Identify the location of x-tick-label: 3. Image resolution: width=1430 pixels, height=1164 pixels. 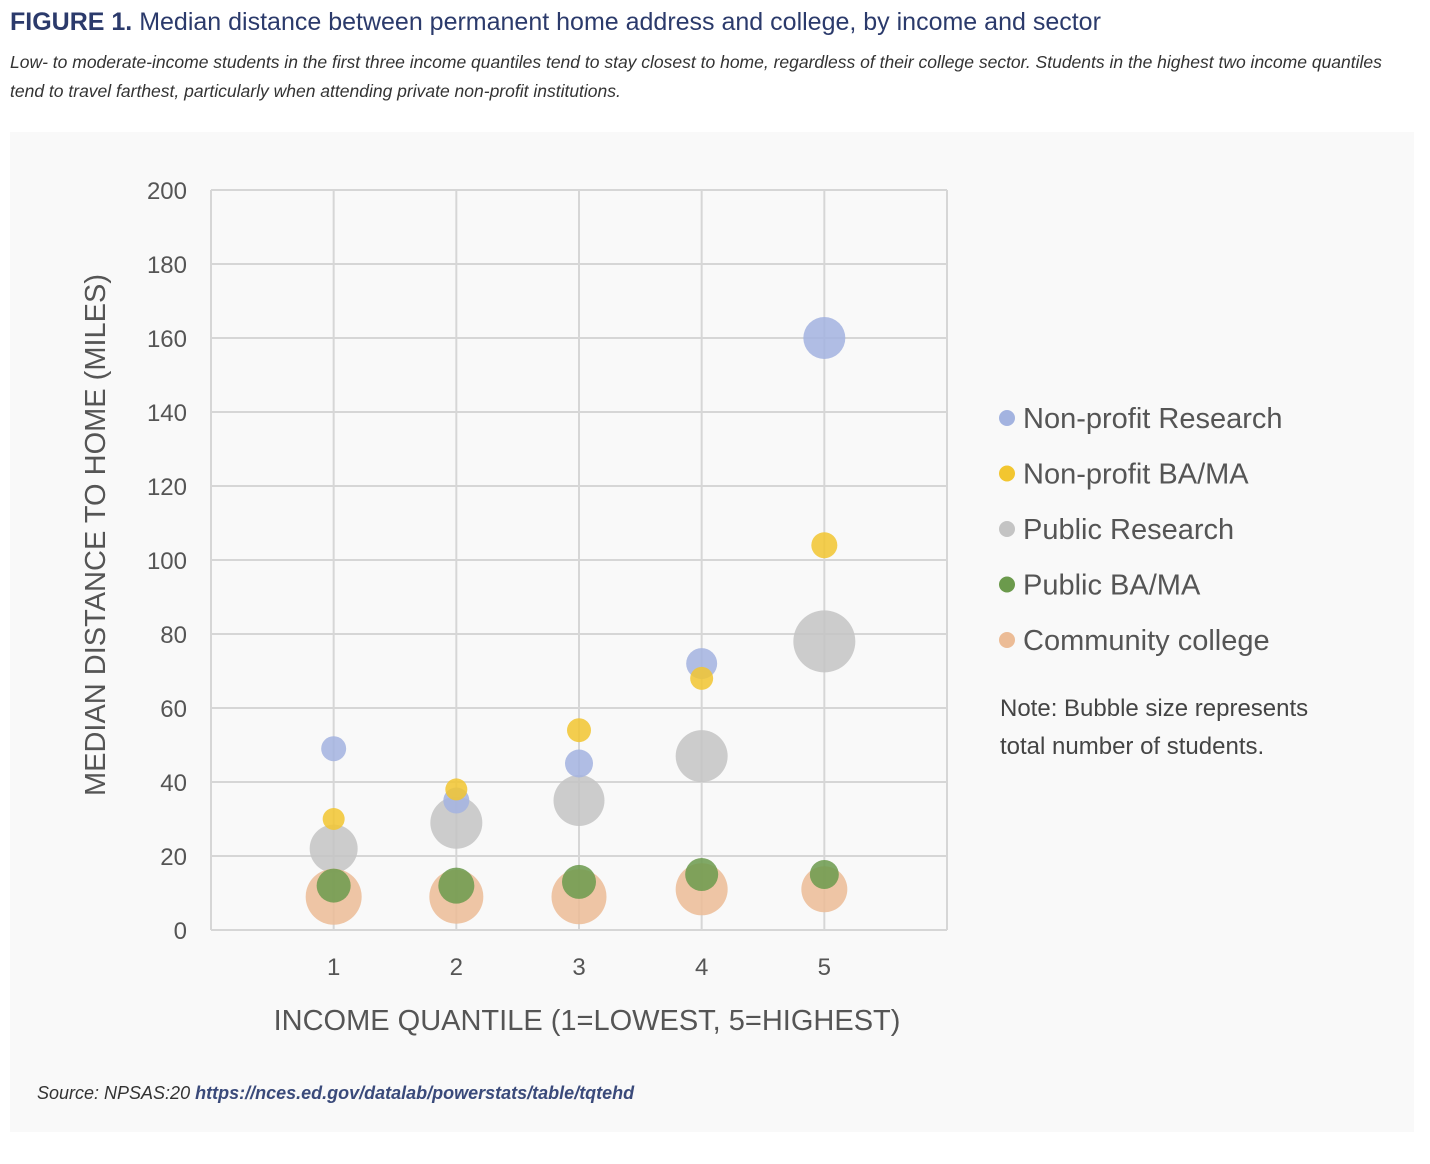
(578, 967).